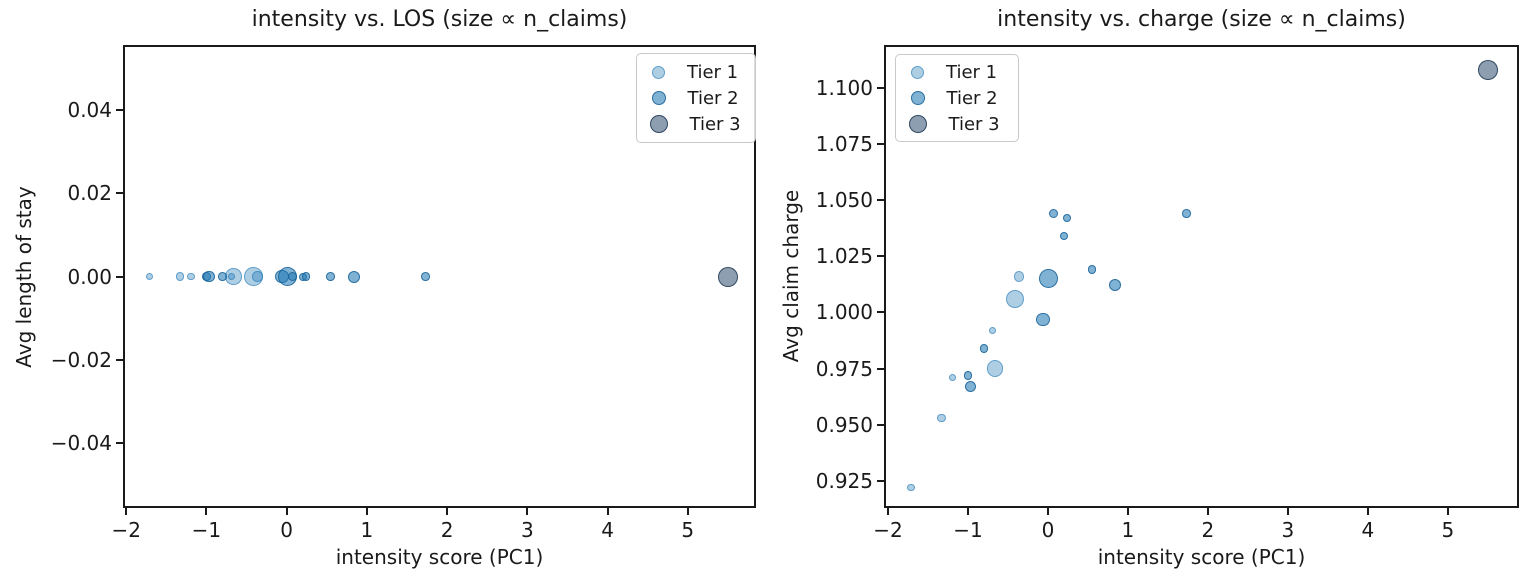 This screenshot has height=586, width=1531. Describe the element at coordinates (1201, 557) in the screenshot. I see `right-plot-xlabel: intensity score (PC1)` at that location.